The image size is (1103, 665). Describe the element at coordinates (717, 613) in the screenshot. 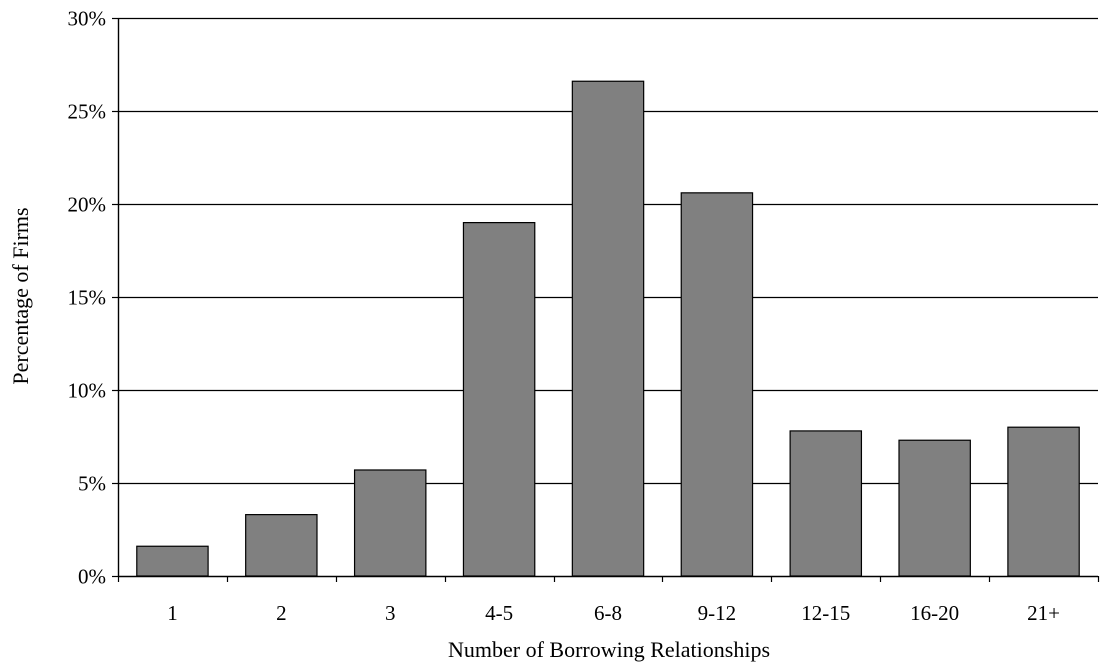

I see `x-tick-label: 9-12` at that location.